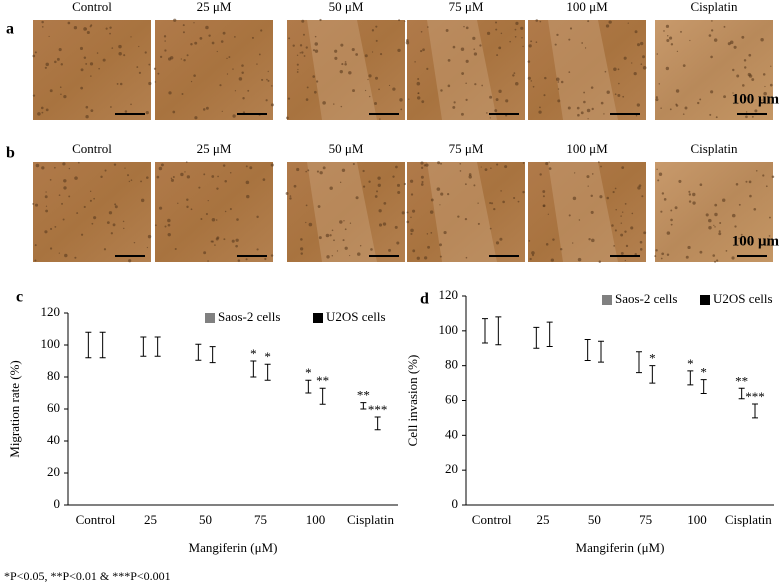 This screenshot has height=585, width=784. What do you see at coordinates (10, 153) in the screenshot?
I see `panel-label: b` at bounding box center [10, 153].